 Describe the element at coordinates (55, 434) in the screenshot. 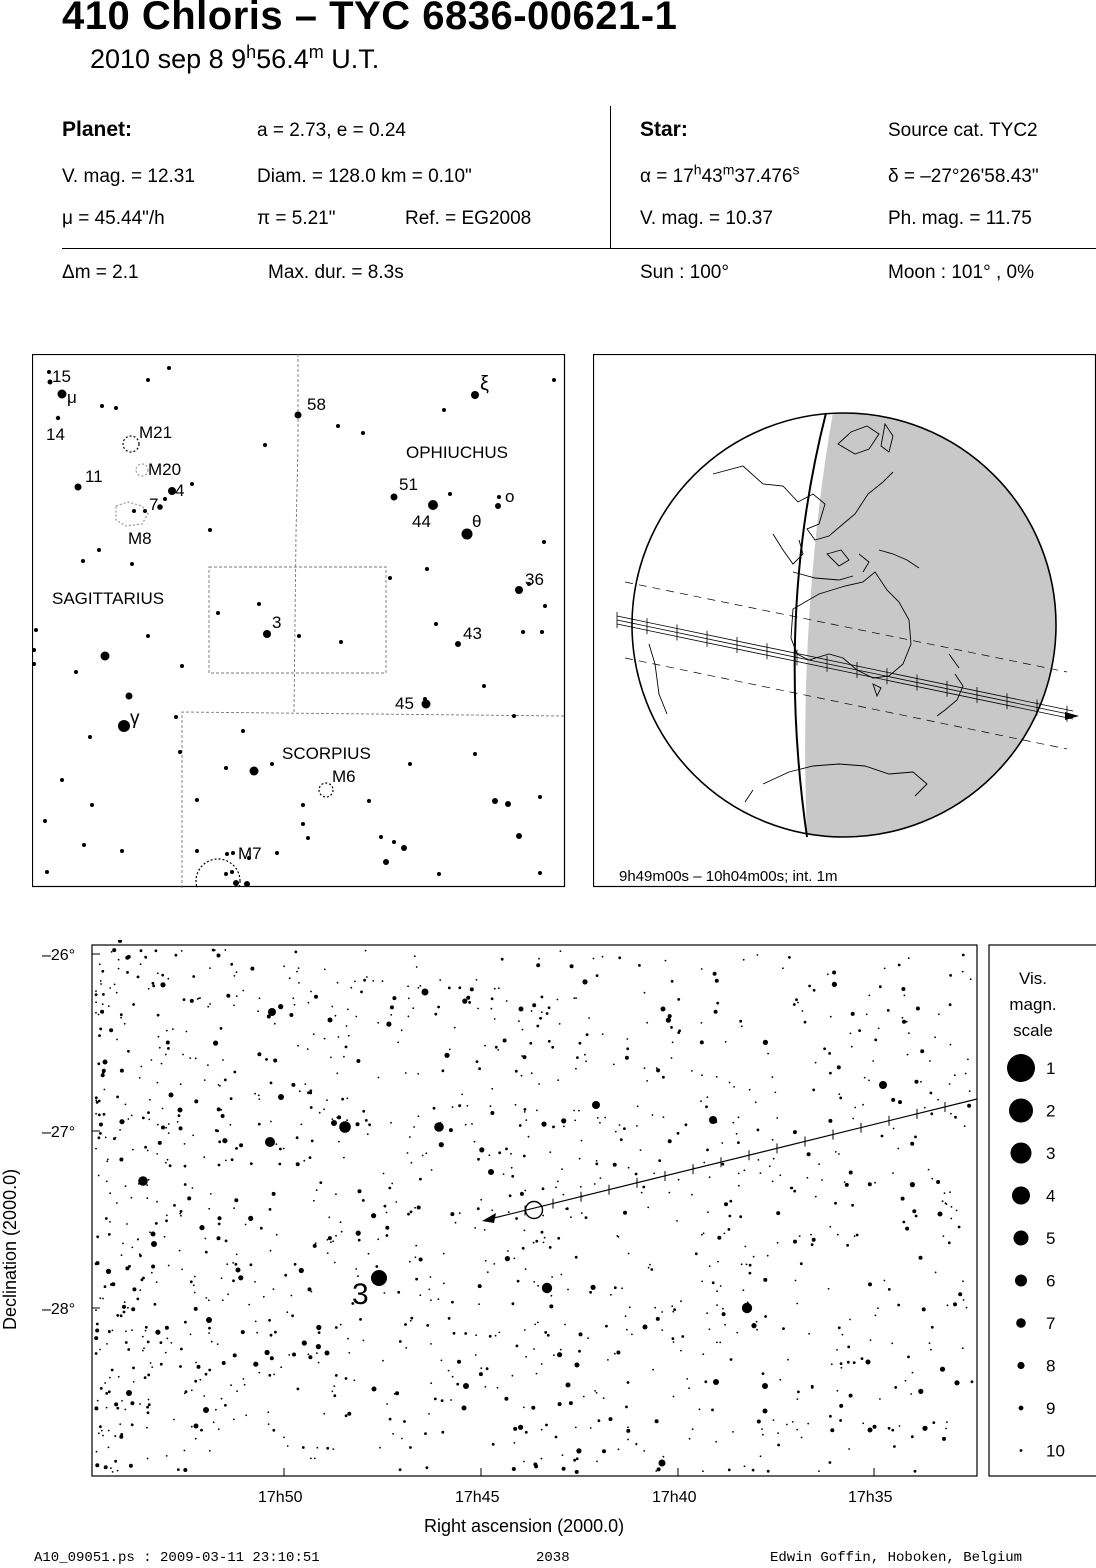

I see `svg-text: 14` at that location.